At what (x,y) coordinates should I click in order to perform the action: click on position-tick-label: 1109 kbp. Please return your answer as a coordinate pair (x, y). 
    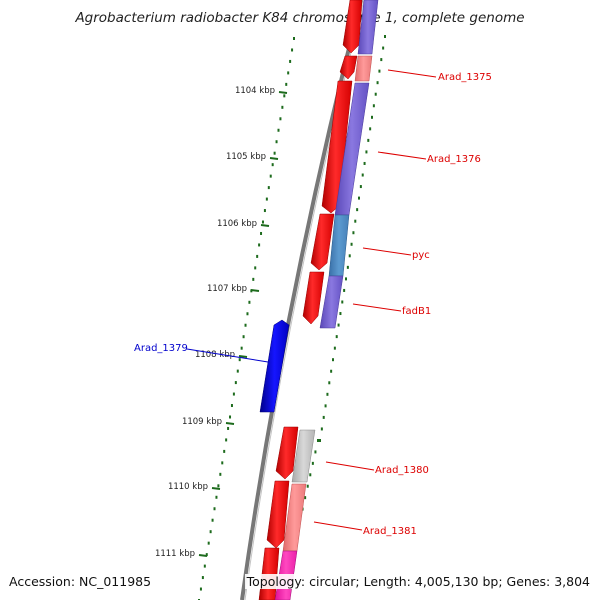
    Looking at the image, I should click on (202, 422).